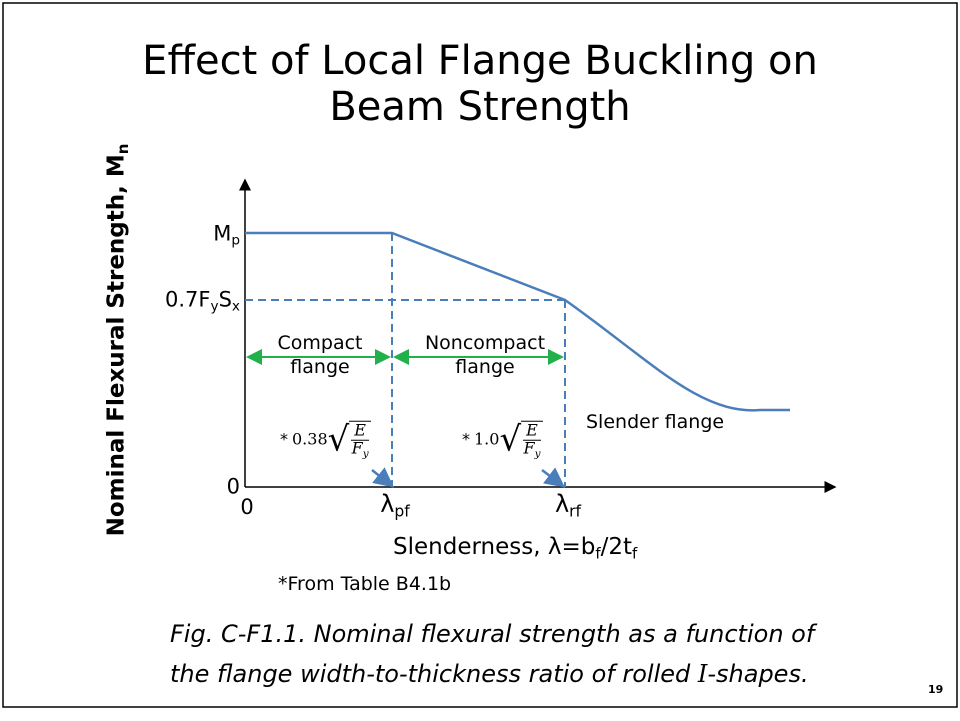  Describe the element at coordinates (225, 299) in the screenshot. I see `text-part: S` at that location.